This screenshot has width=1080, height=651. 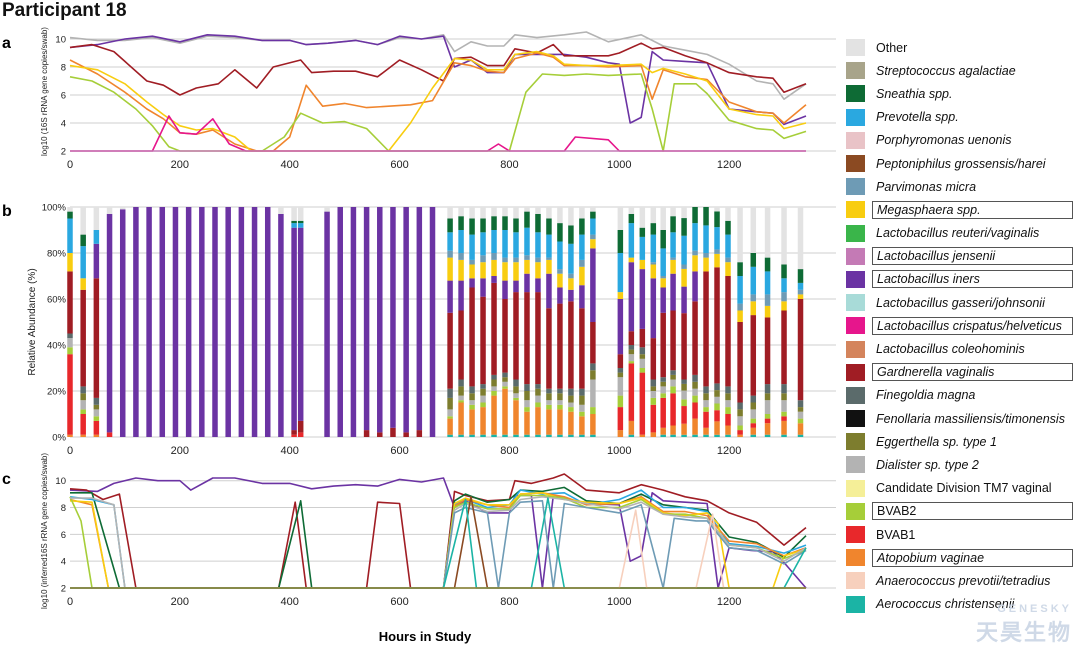 I want to click on x-tick-label: 800, so click(x=509, y=602).